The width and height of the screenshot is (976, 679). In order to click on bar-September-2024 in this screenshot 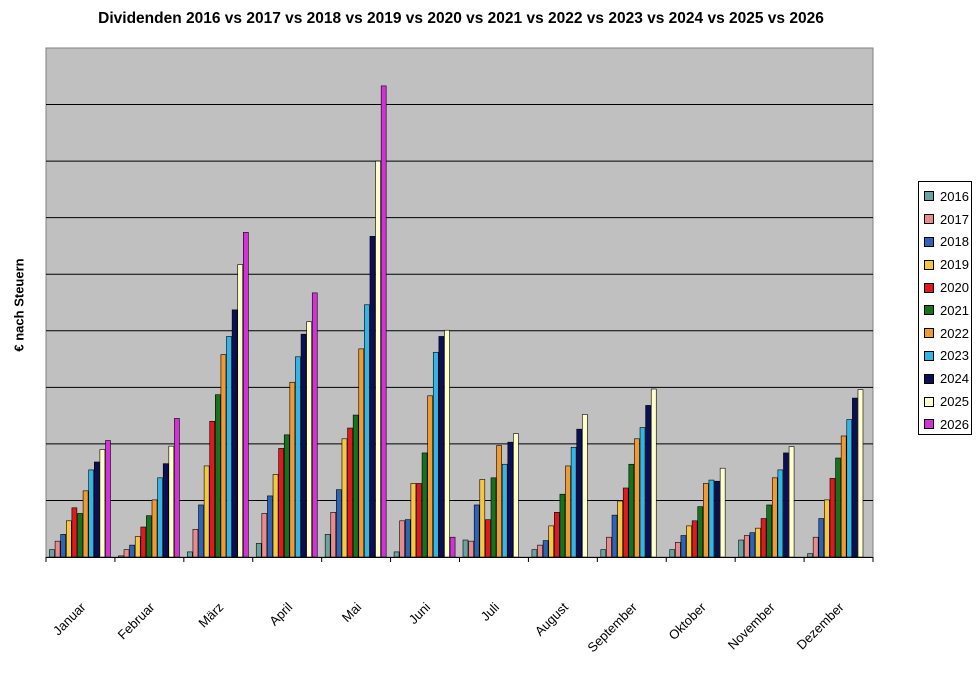, I will do `click(648, 481)`.